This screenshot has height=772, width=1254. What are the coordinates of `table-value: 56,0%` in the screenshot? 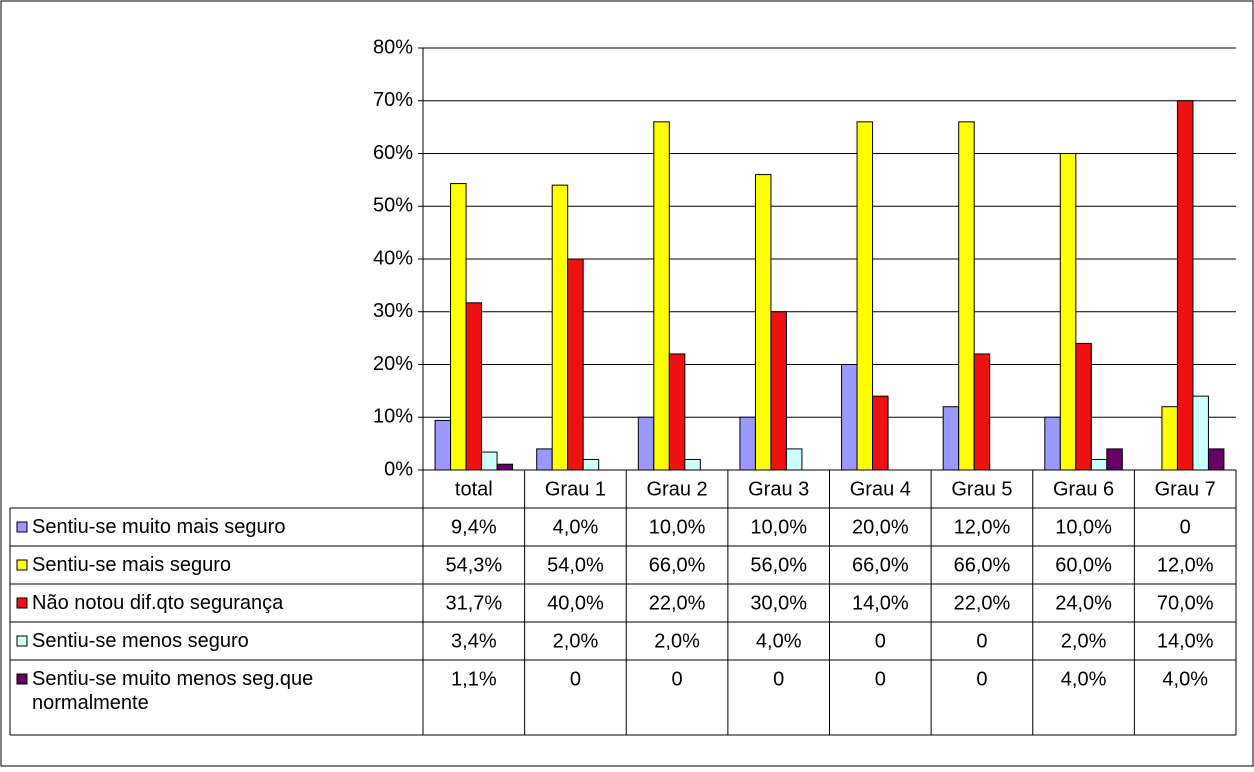 It's located at (778, 565).